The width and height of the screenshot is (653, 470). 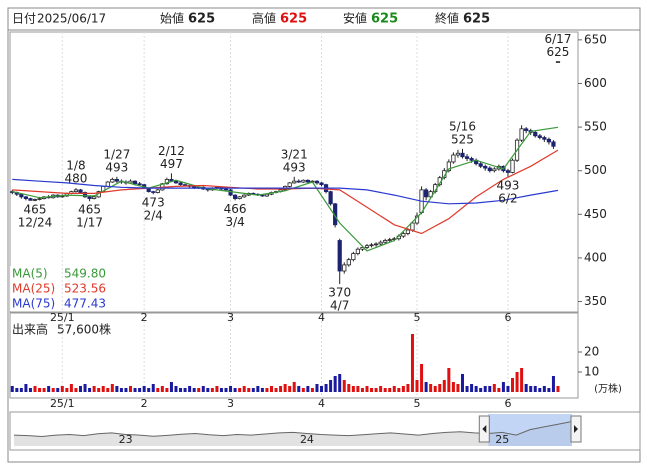 I want to click on annotation-date: 3/21, so click(x=294, y=154).